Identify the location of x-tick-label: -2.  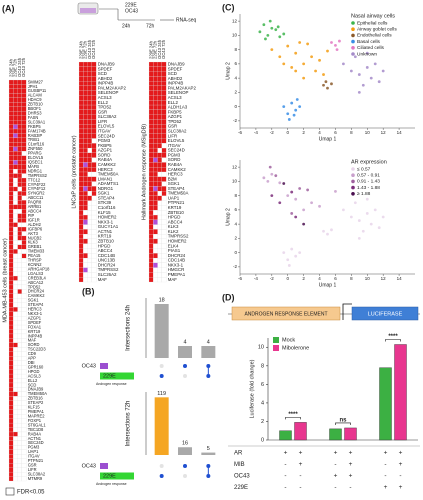
(272, 132).